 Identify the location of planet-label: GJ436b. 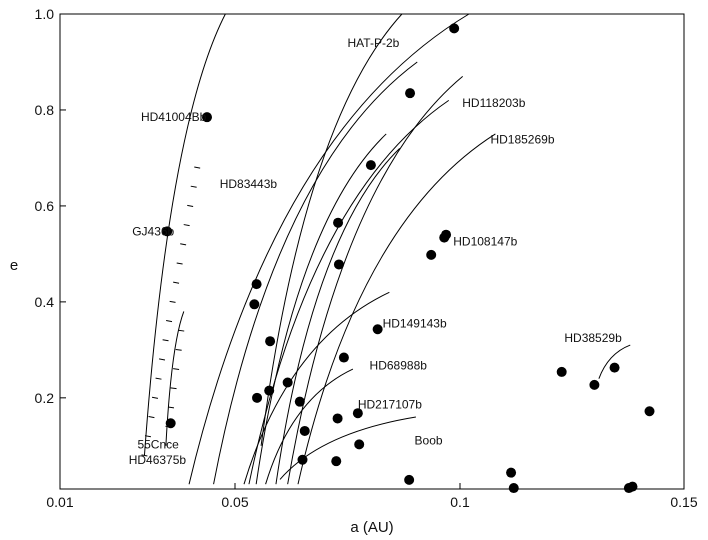
(153, 231).